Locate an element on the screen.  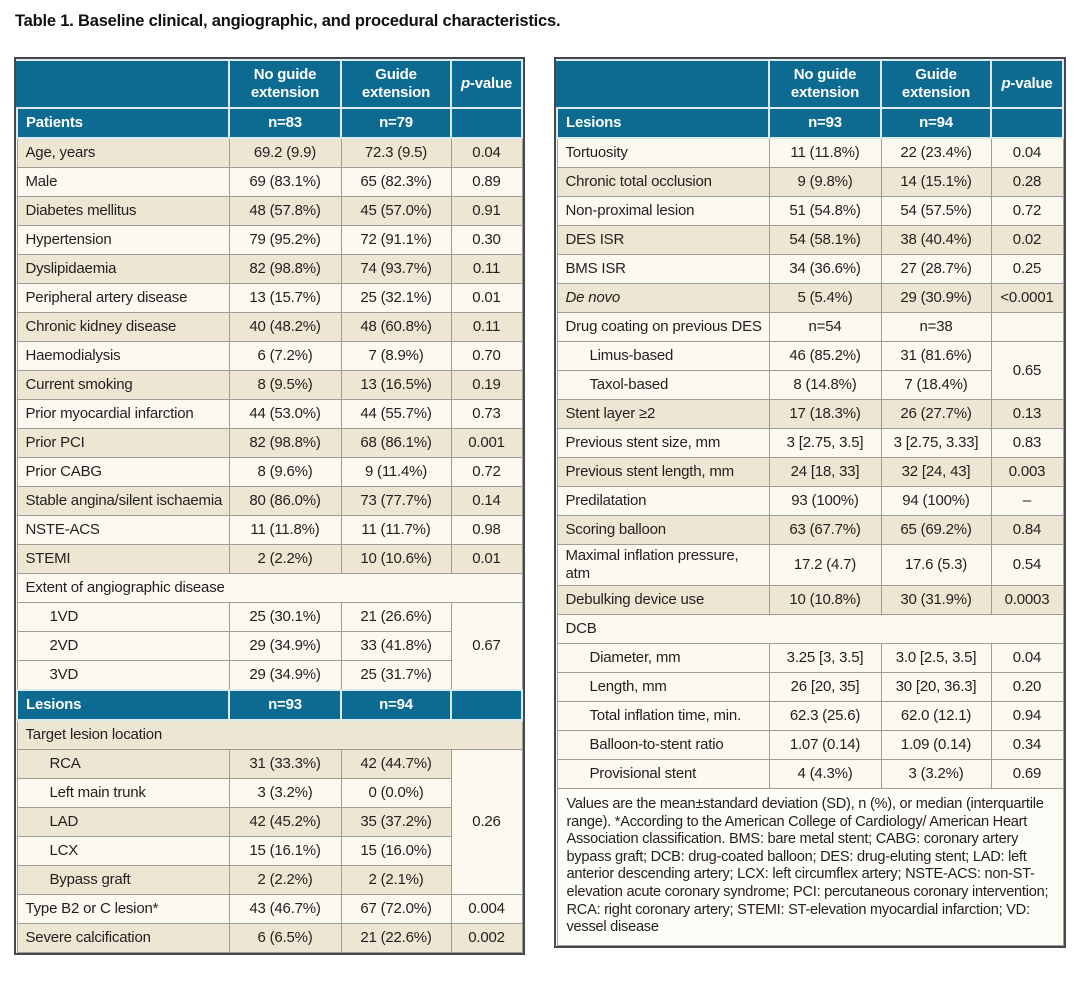
row-label: DES ISR is located at coordinates (663, 240).